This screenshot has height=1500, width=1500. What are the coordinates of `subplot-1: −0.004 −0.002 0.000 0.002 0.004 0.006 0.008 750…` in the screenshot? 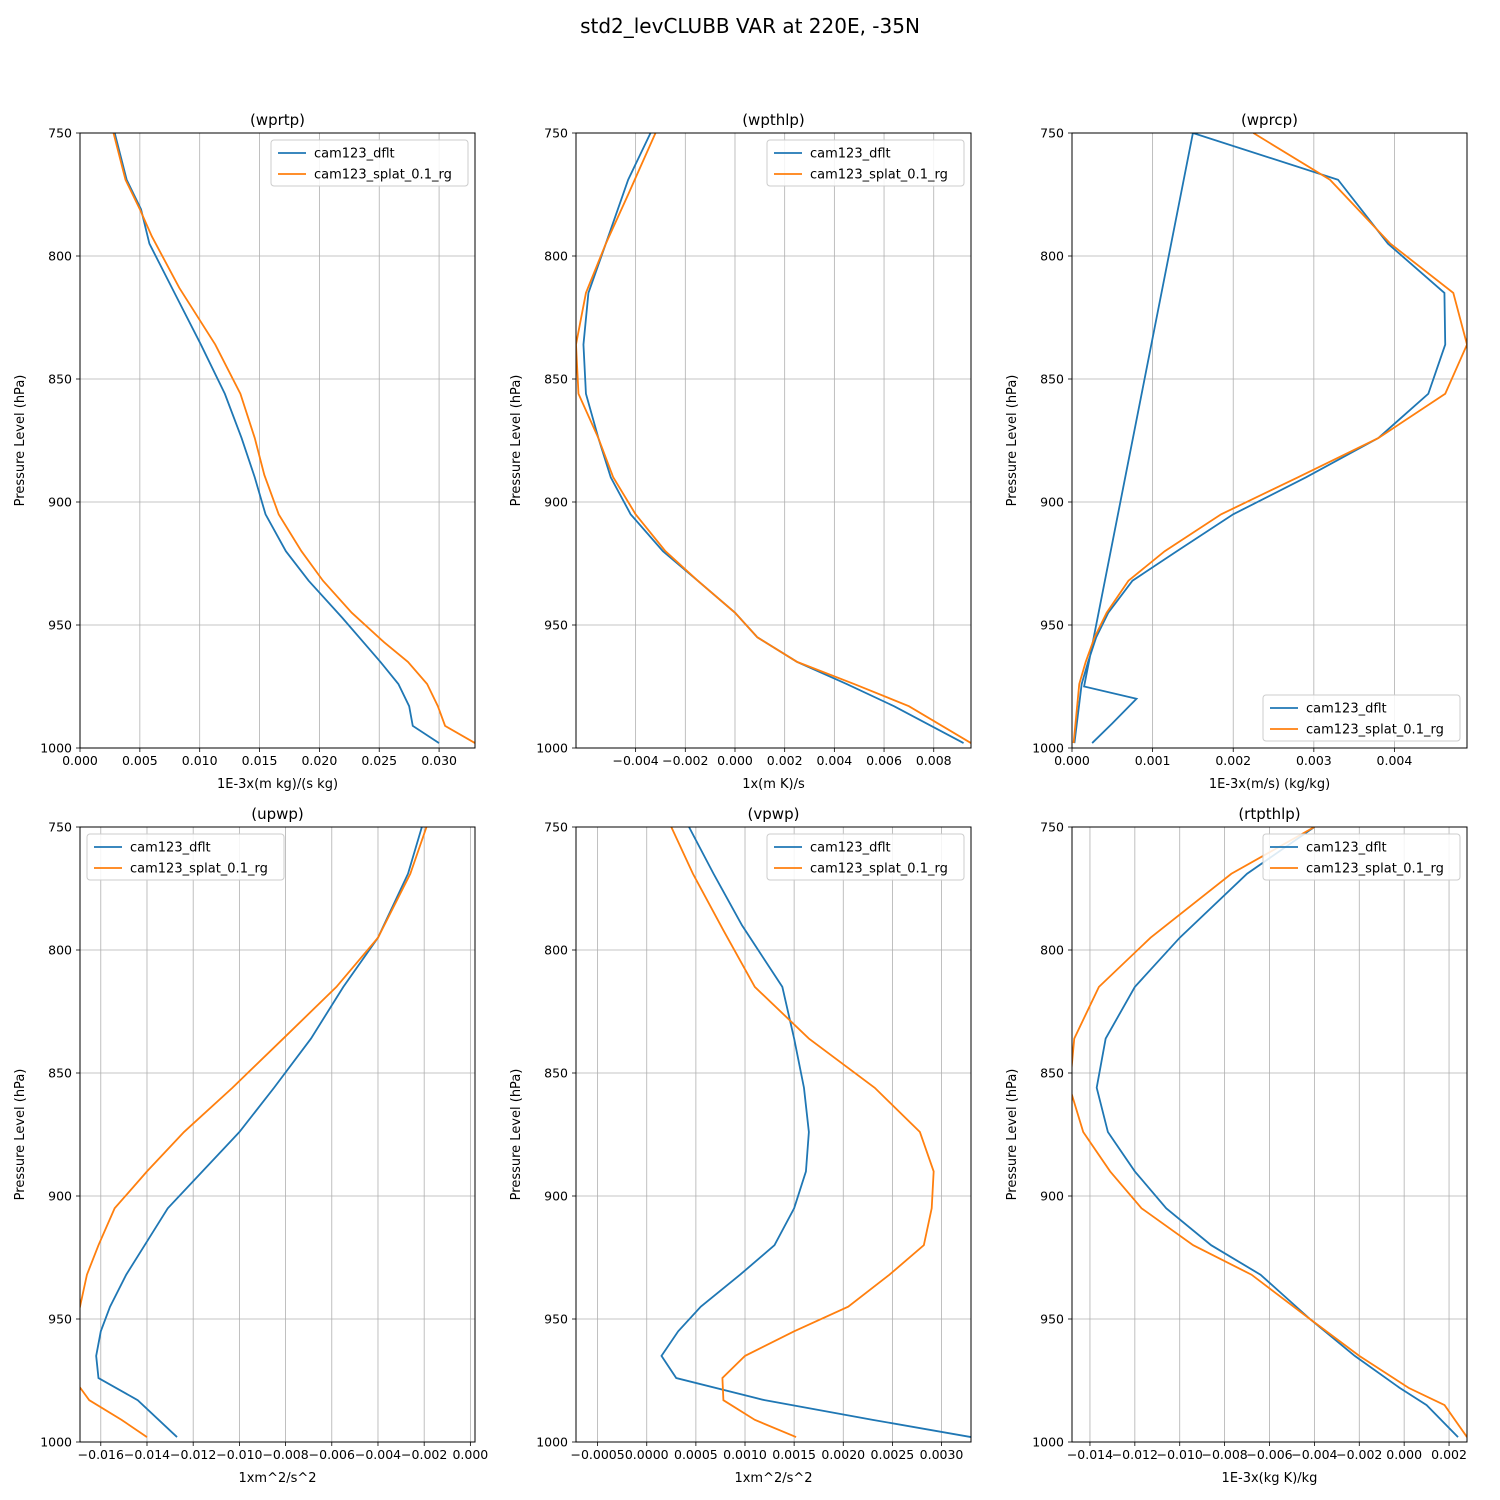 It's located at (740, 451).